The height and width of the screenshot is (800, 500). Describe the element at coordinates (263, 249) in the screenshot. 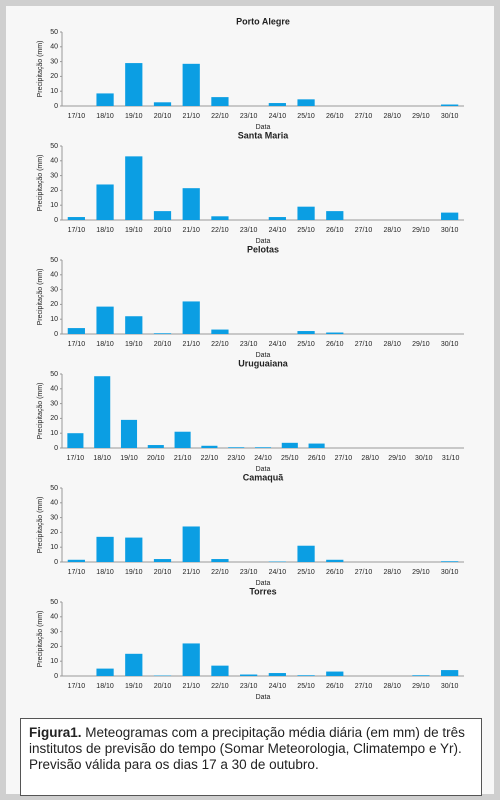

I see `chart-title: Pelotas` at that location.